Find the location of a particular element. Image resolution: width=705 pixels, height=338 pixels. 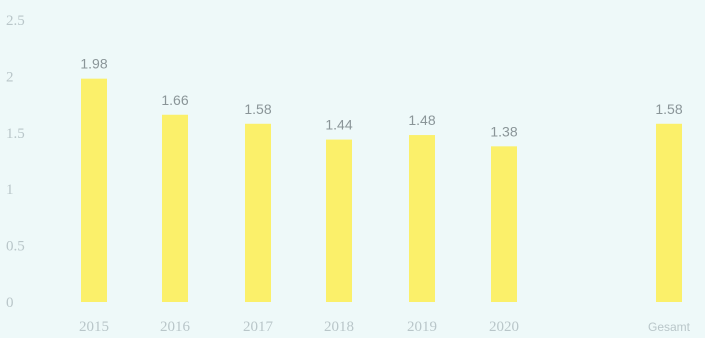

x-tick-label: 2019 is located at coordinates (422, 327).